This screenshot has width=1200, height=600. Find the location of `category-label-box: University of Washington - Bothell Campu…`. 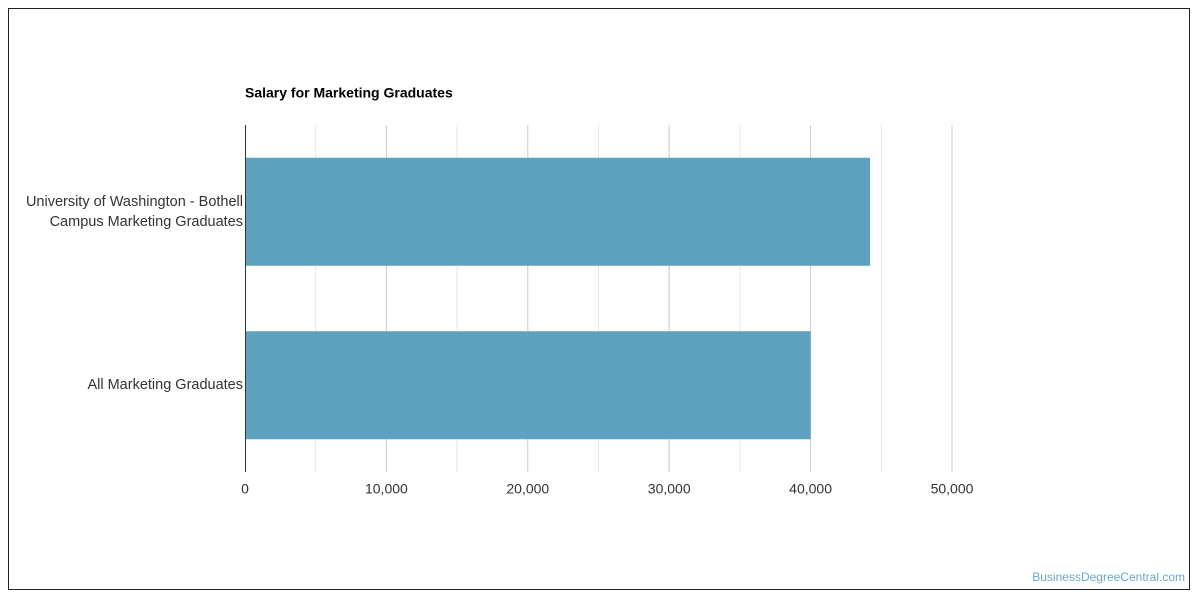

category-label-box: University of Washington - Bothell Campu… is located at coordinates (134, 211).